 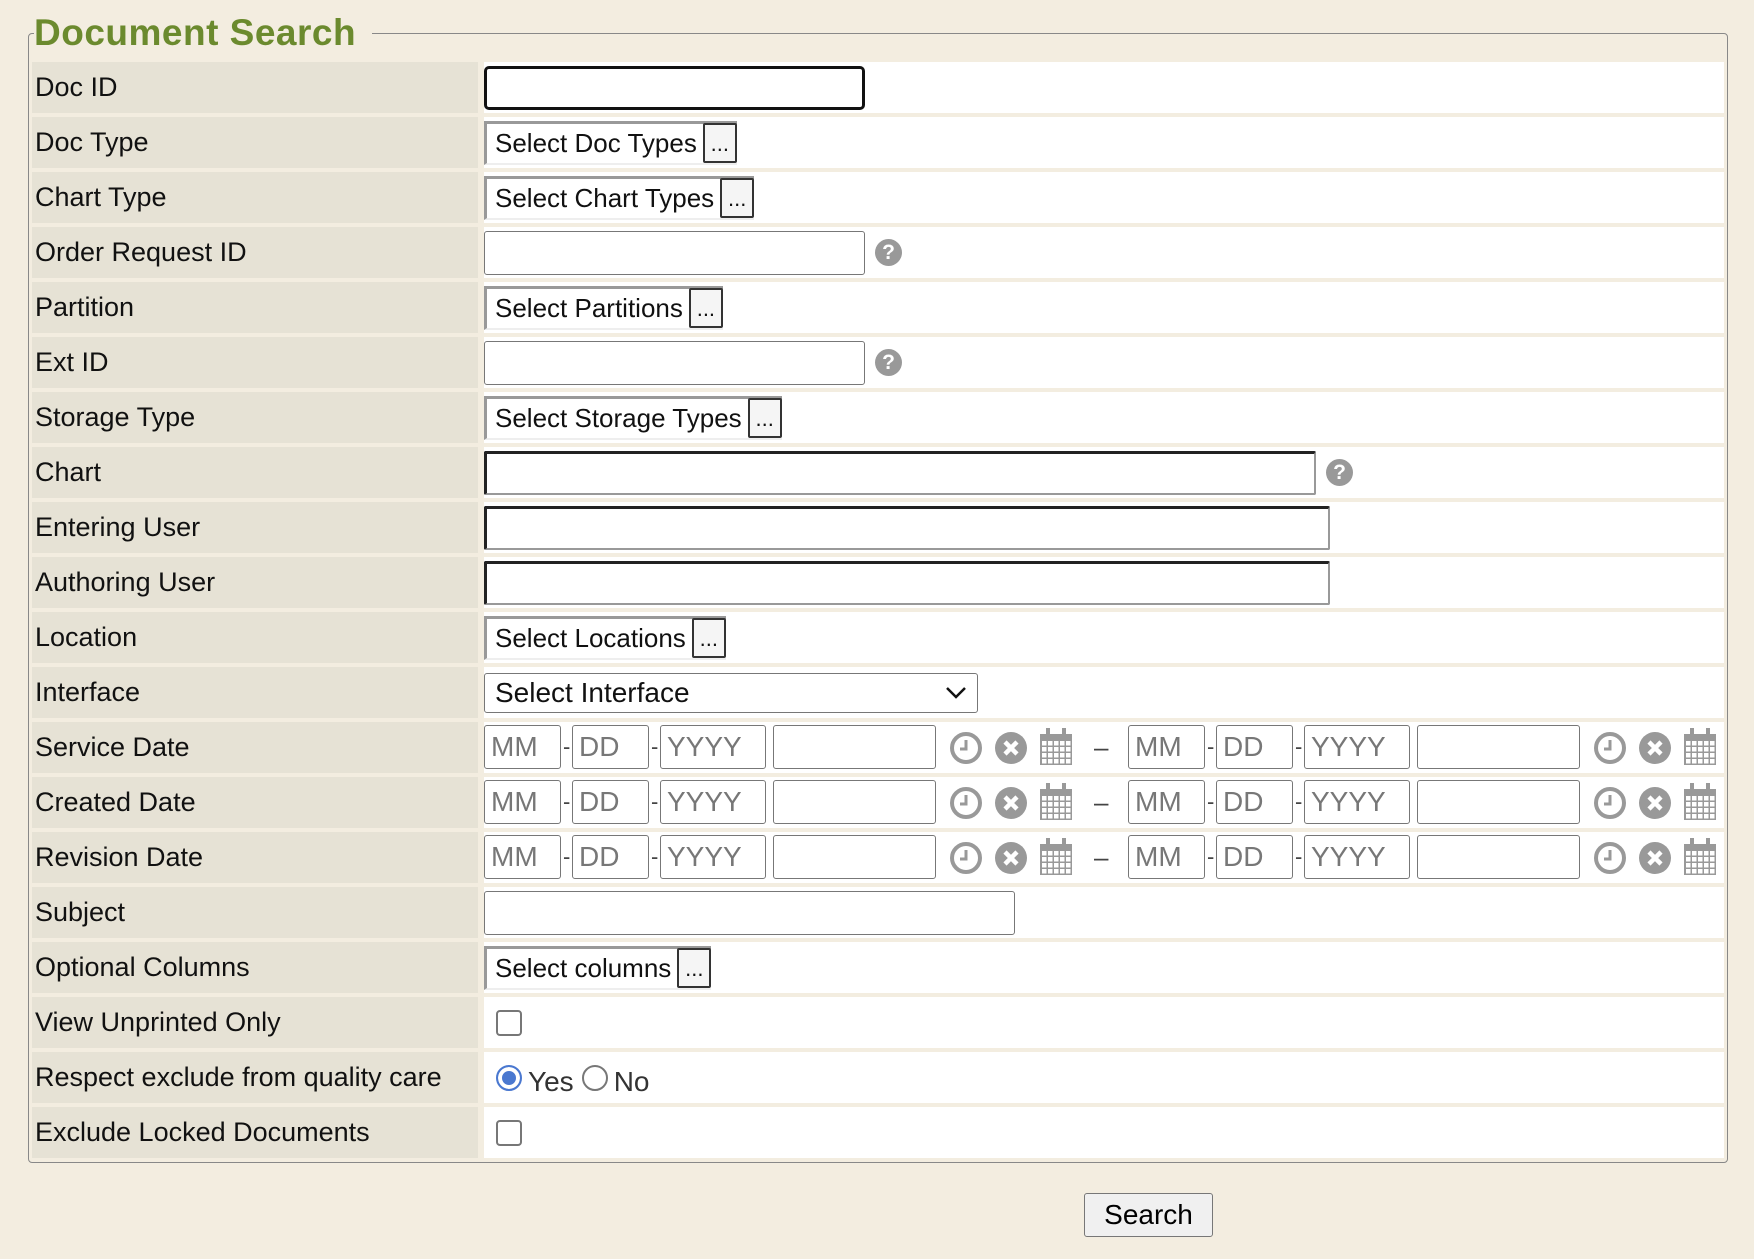 What do you see at coordinates (509, 1022) in the screenshot?
I see `view-unprinted-checkbox` at bounding box center [509, 1022].